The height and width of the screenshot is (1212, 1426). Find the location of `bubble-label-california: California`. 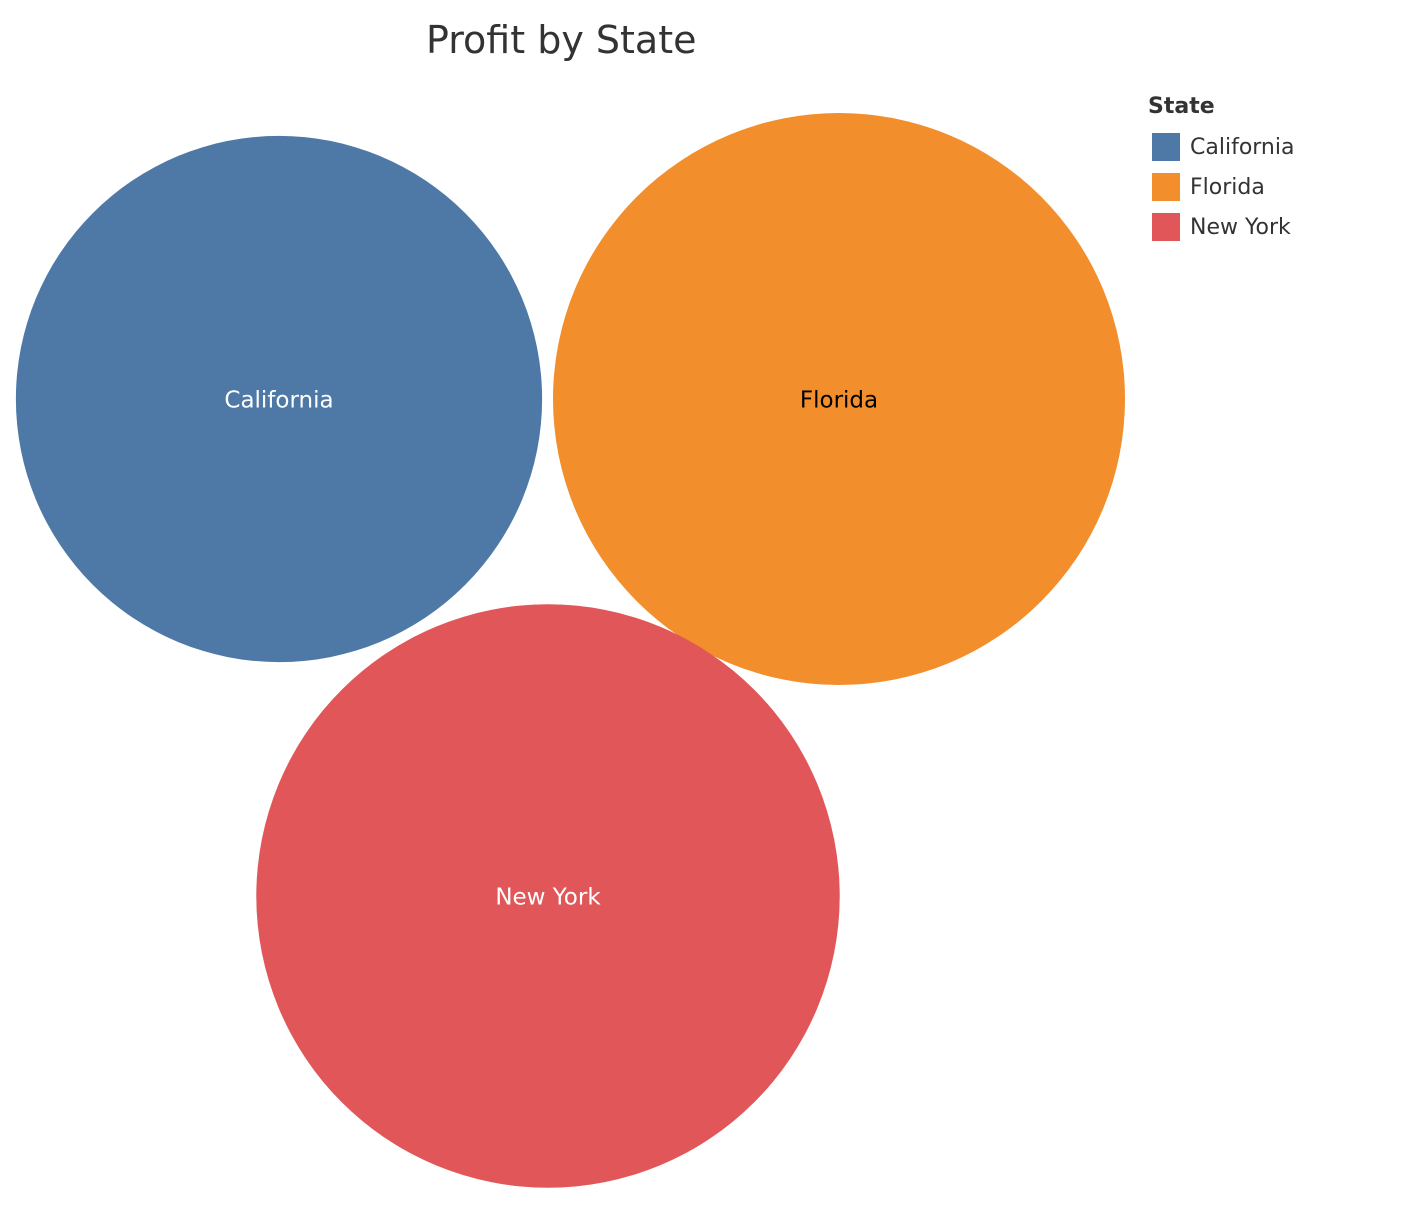

bubble-label-california: California is located at coordinates (278, 401).